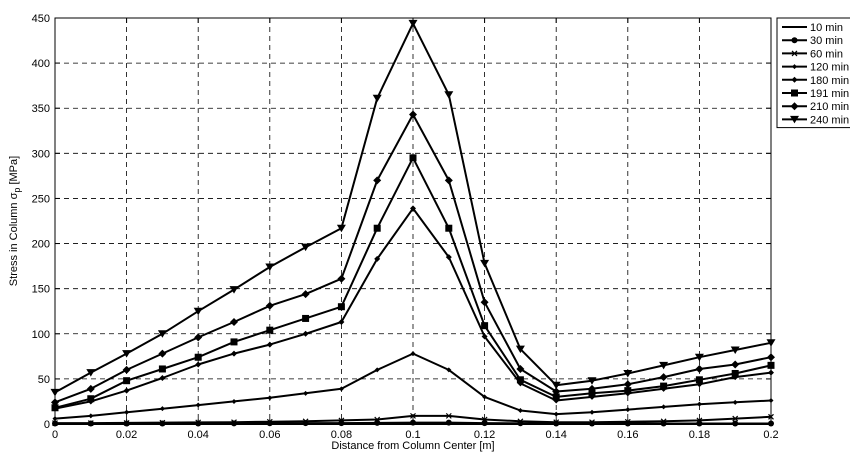 The height and width of the screenshot is (454, 850). I want to click on y-tick-label: 0, so click(47, 425).